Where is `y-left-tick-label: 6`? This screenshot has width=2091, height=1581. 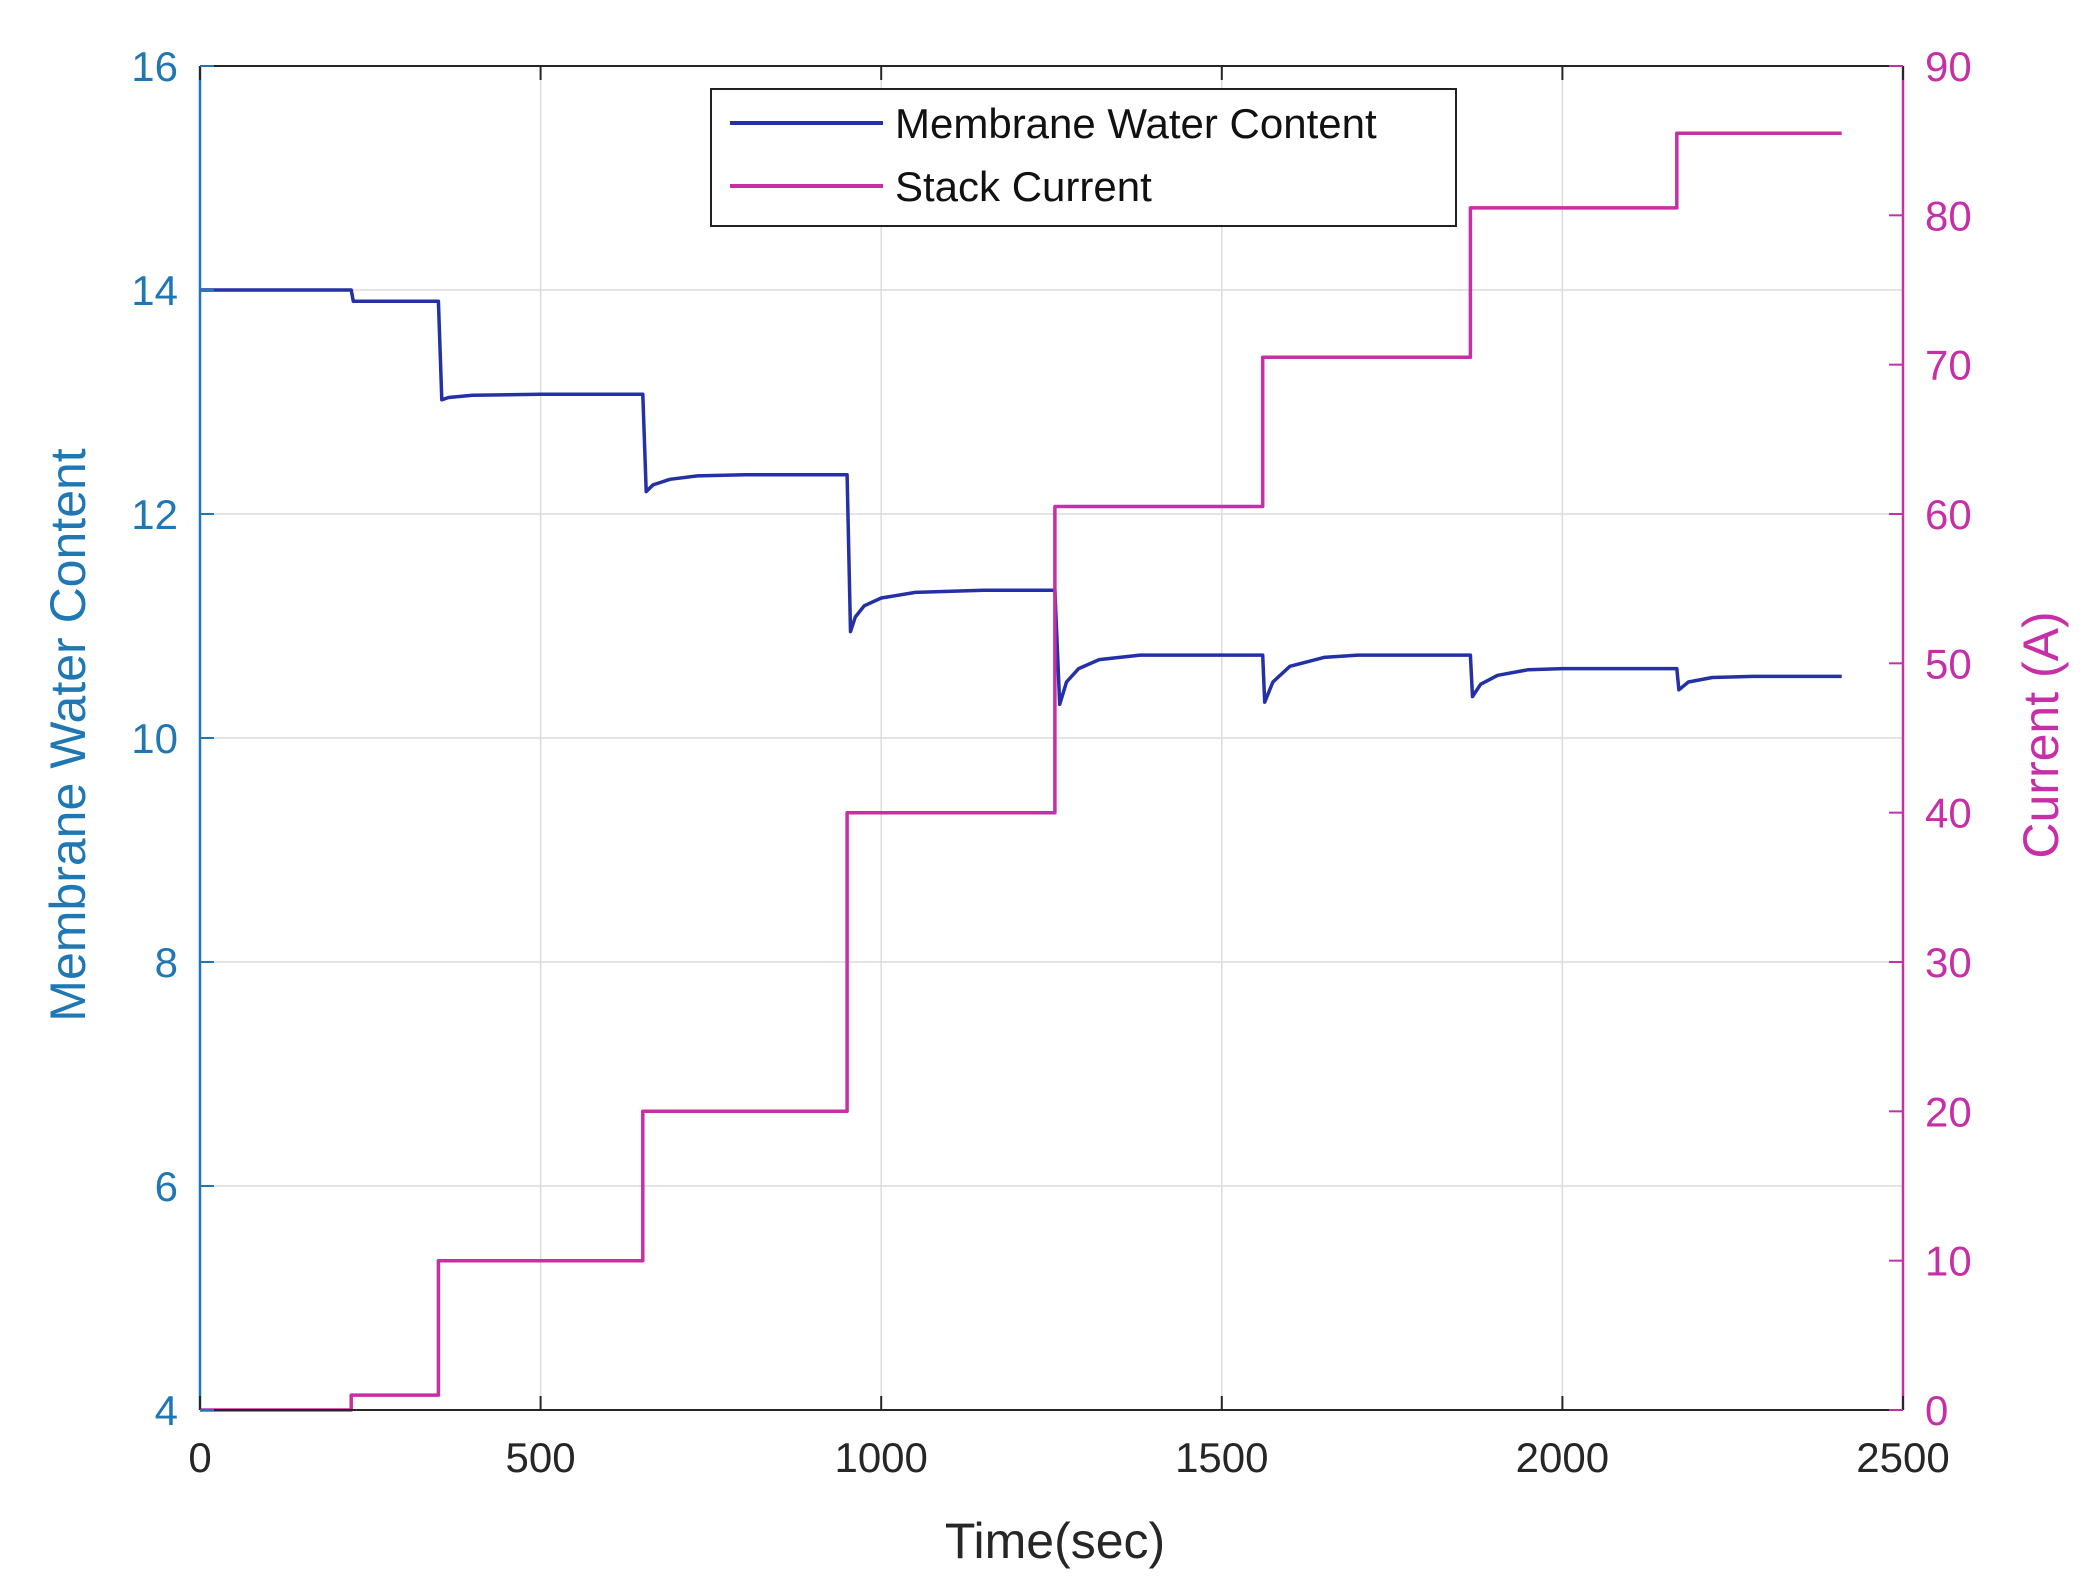 y-left-tick-label: 6 is located at coordinates (166, 1186).